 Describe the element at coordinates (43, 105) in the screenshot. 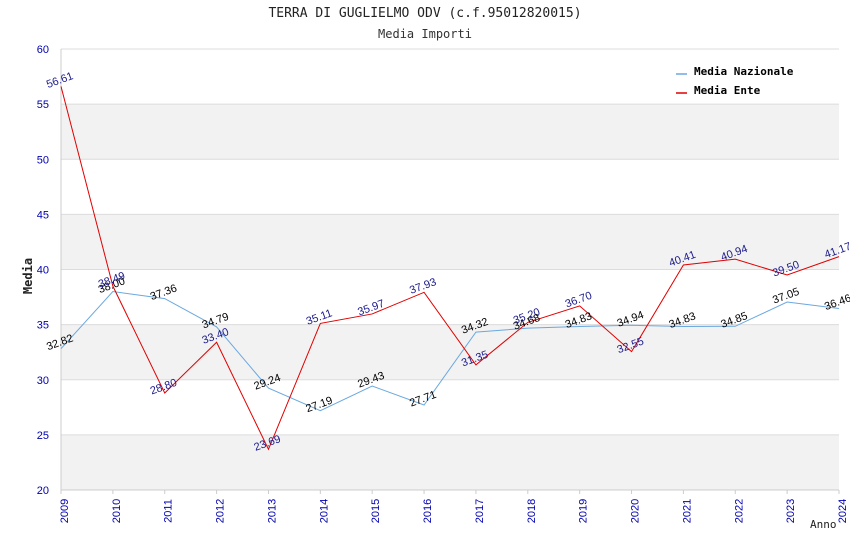

I see `y-tick-label: 55` at that location.